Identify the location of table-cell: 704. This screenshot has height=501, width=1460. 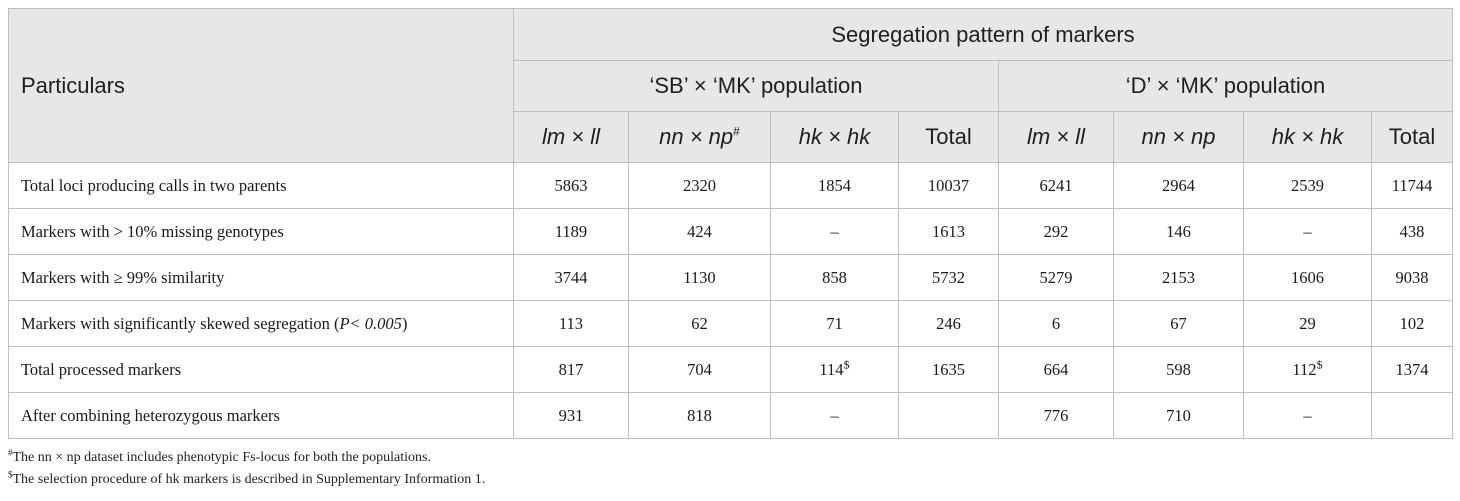
(699, 369).